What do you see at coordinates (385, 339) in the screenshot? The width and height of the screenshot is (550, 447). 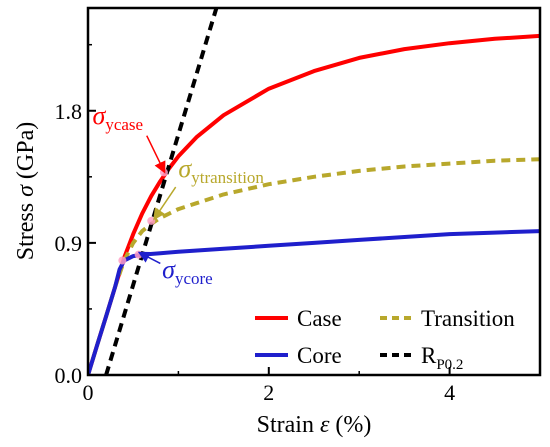 I see `legend: Case Transition Core RP0.2` at bounding box center [385, 339].